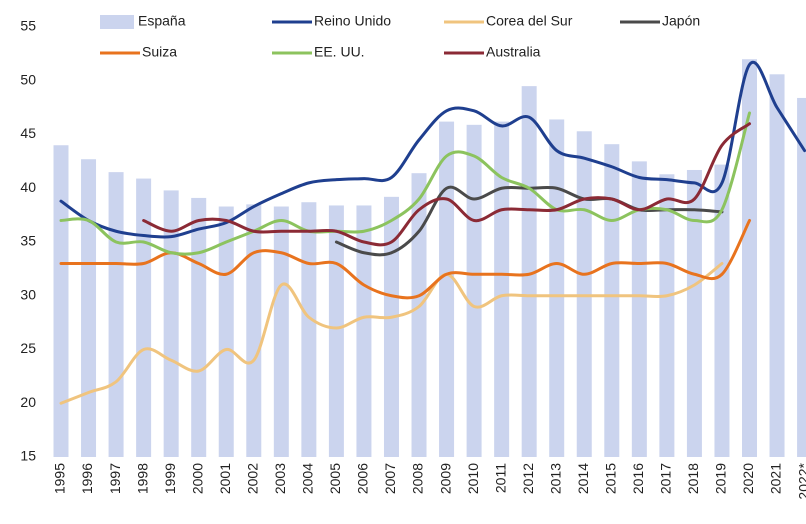  I want to click on legend-label: Suiza, so click(159, 52).